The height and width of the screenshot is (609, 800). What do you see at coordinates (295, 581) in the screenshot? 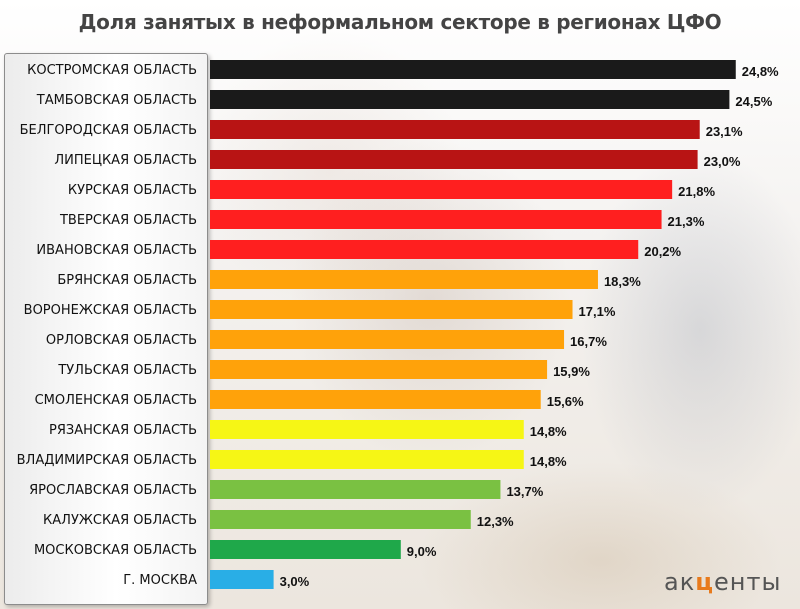
I see `value-label: 3,0%` at bounding box center [295, 581].